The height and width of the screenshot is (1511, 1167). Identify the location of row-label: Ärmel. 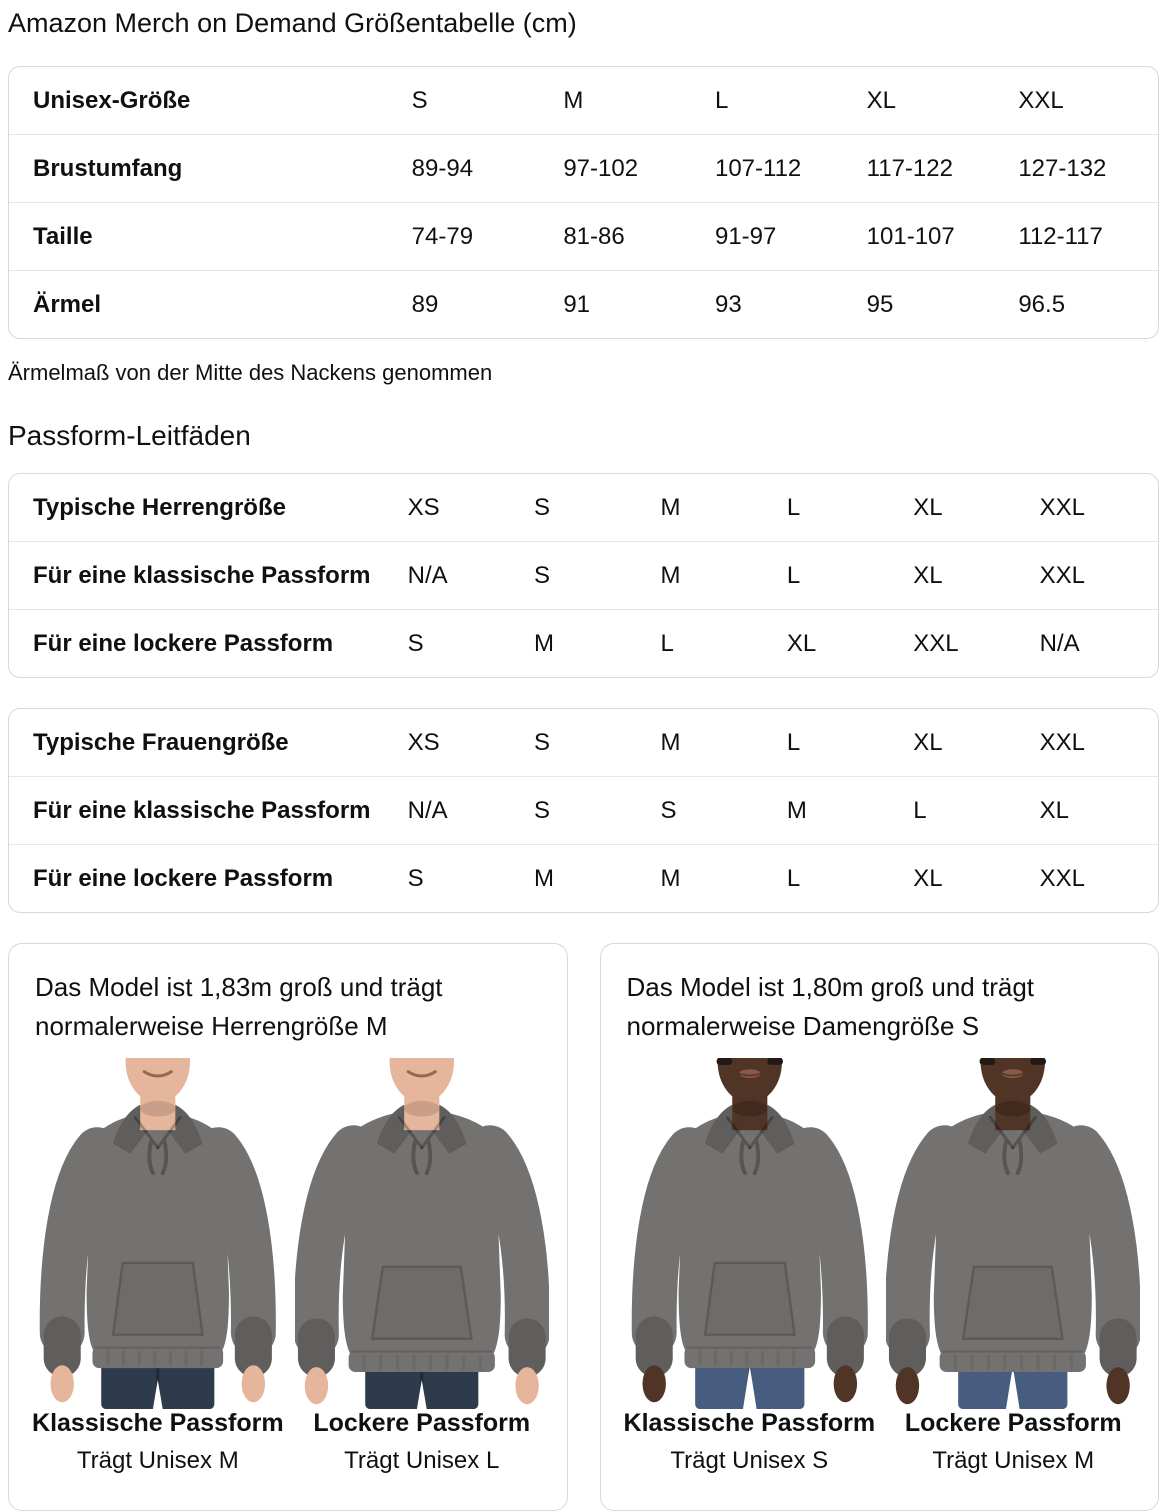
(67, 304).